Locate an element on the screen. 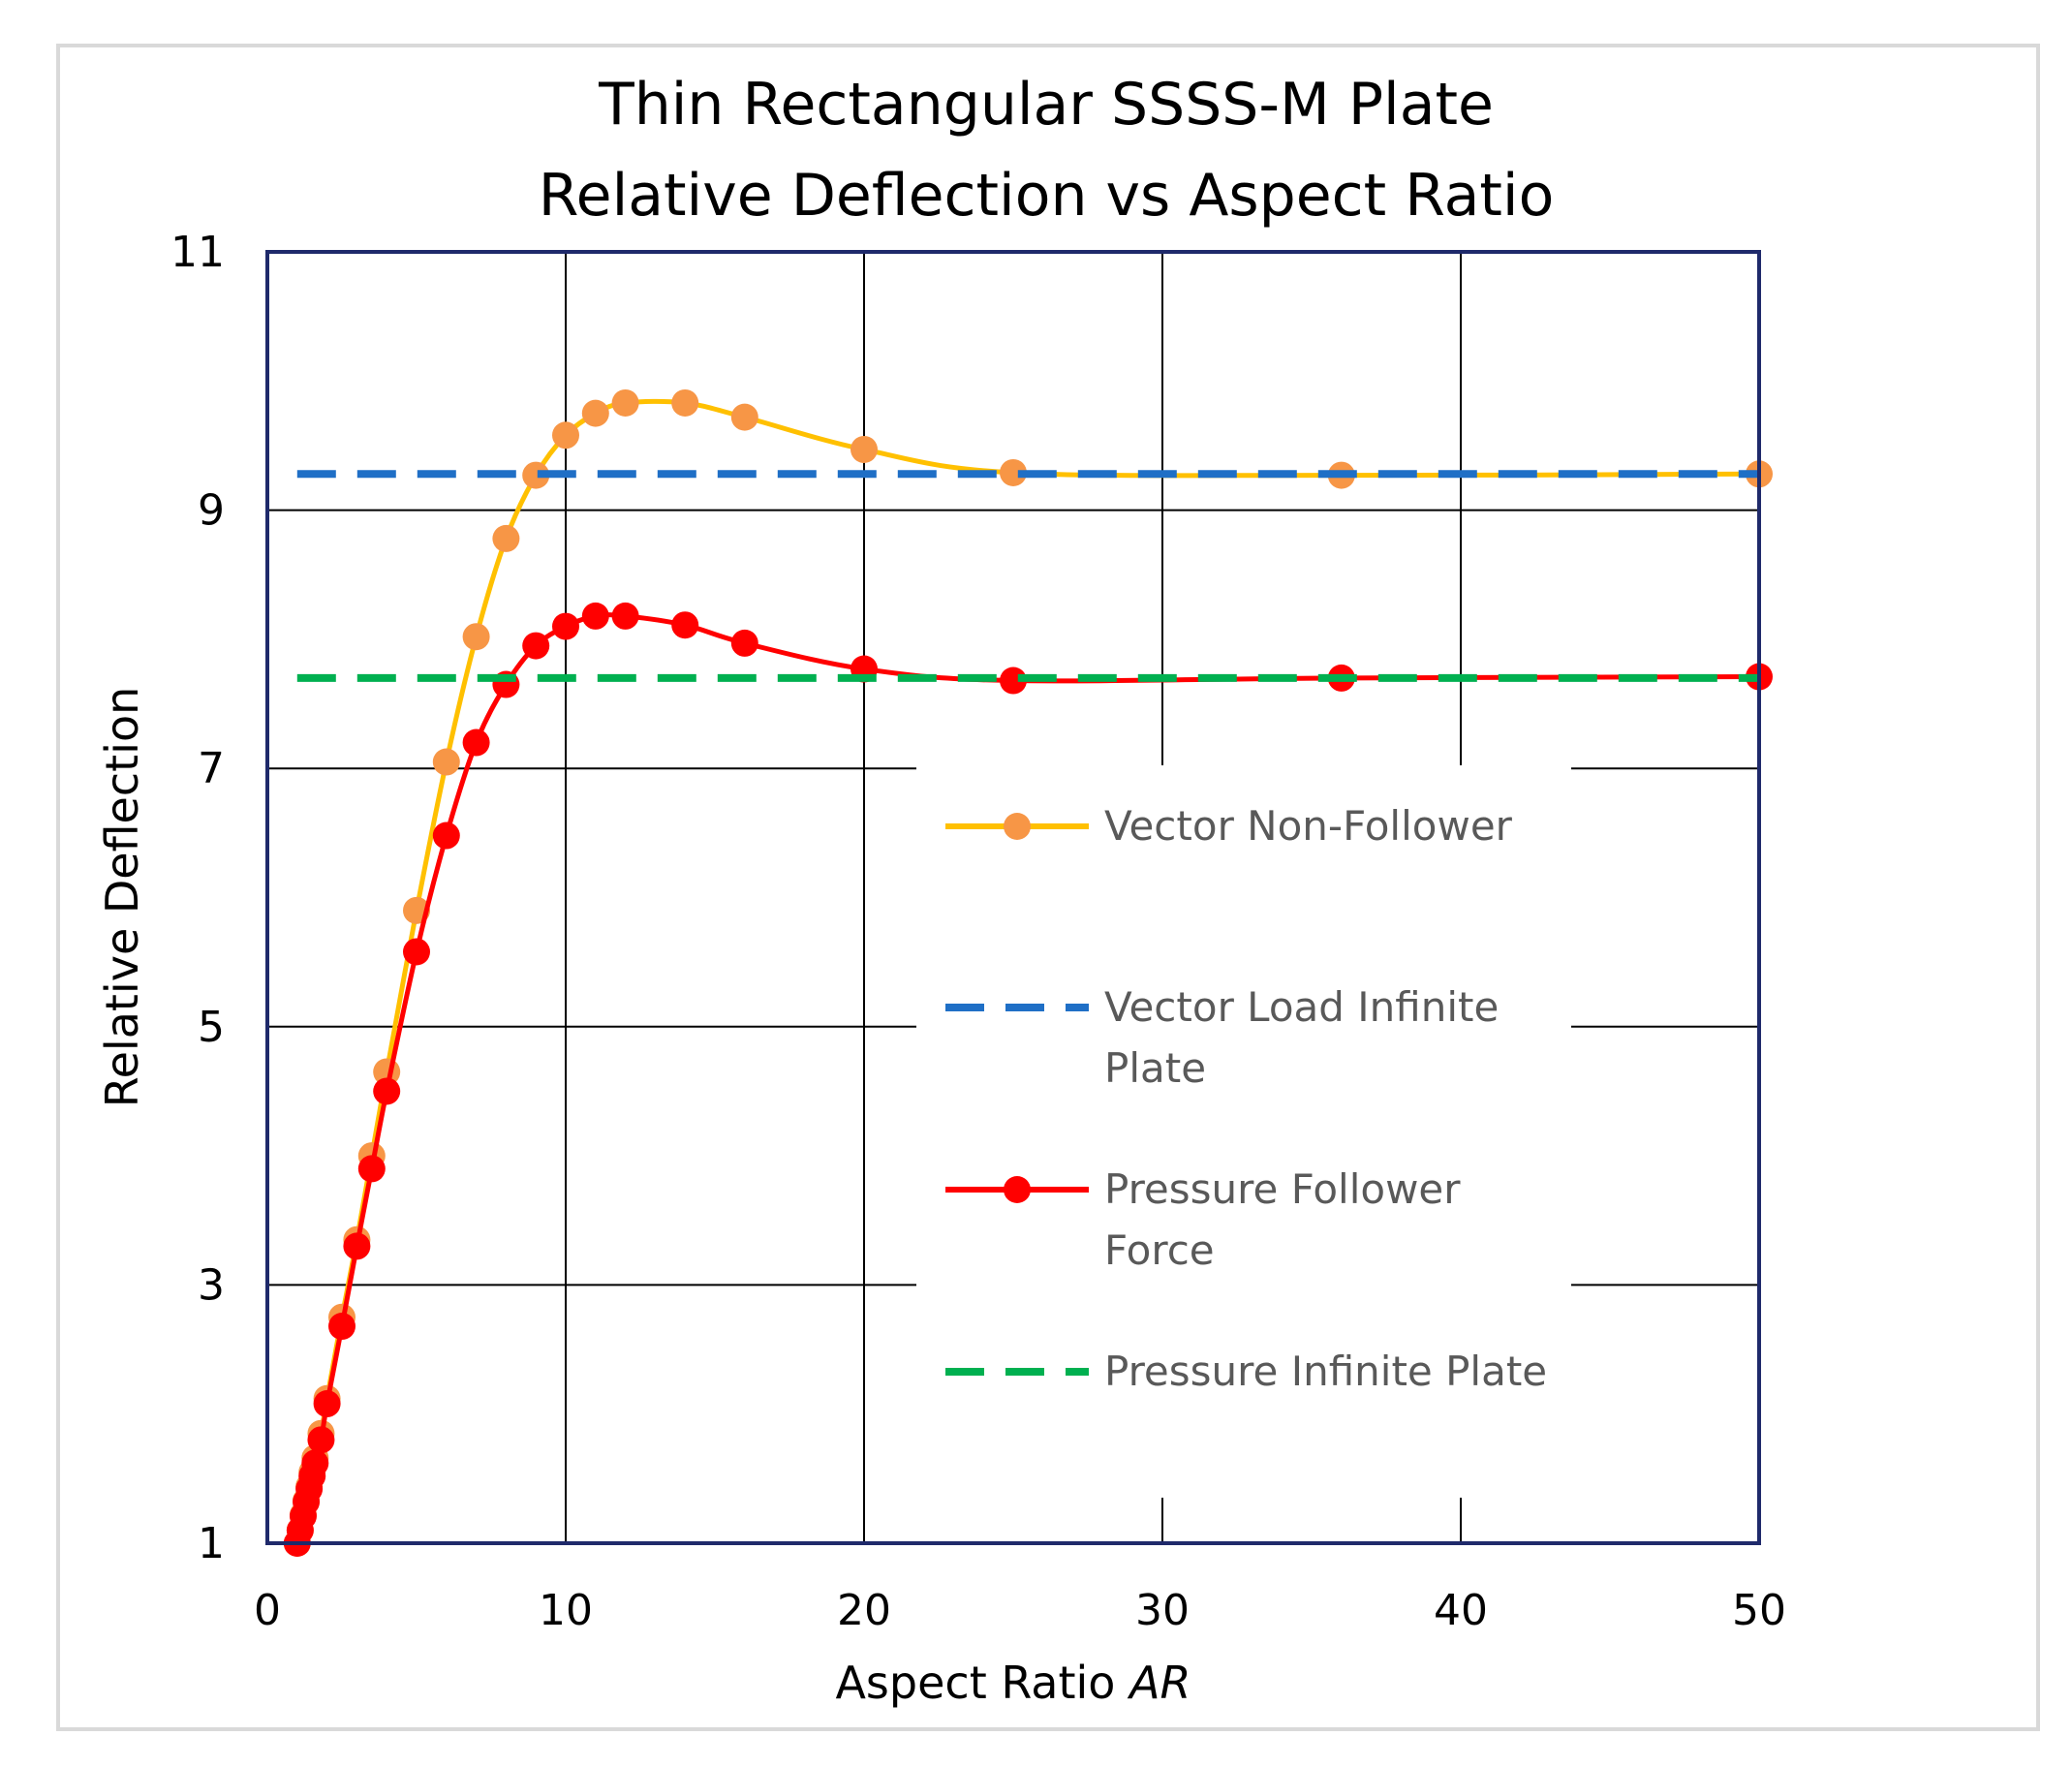 The height and width of the screenshot is (1767, 2072). x-axis-label-italic: AR is located at coordinates (1159, 1683).